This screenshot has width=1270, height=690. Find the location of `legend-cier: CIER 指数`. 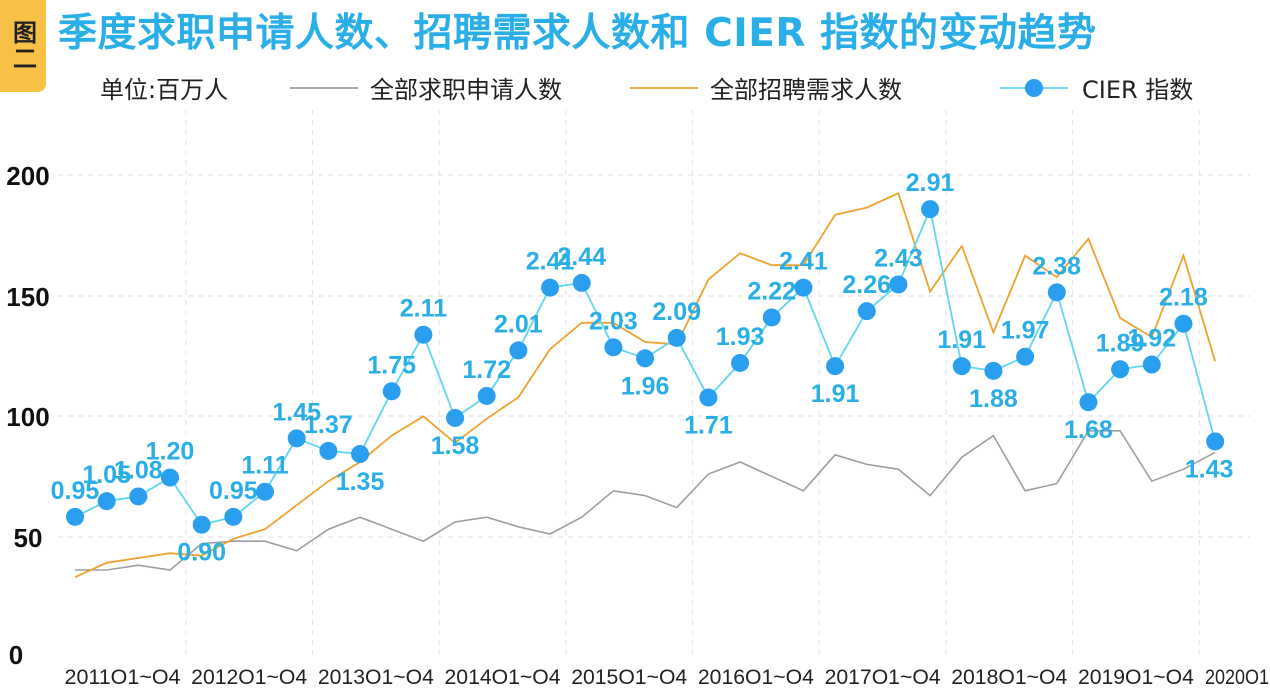

legend-cier: CIER 指数 is located at coordinates (1096, 87).